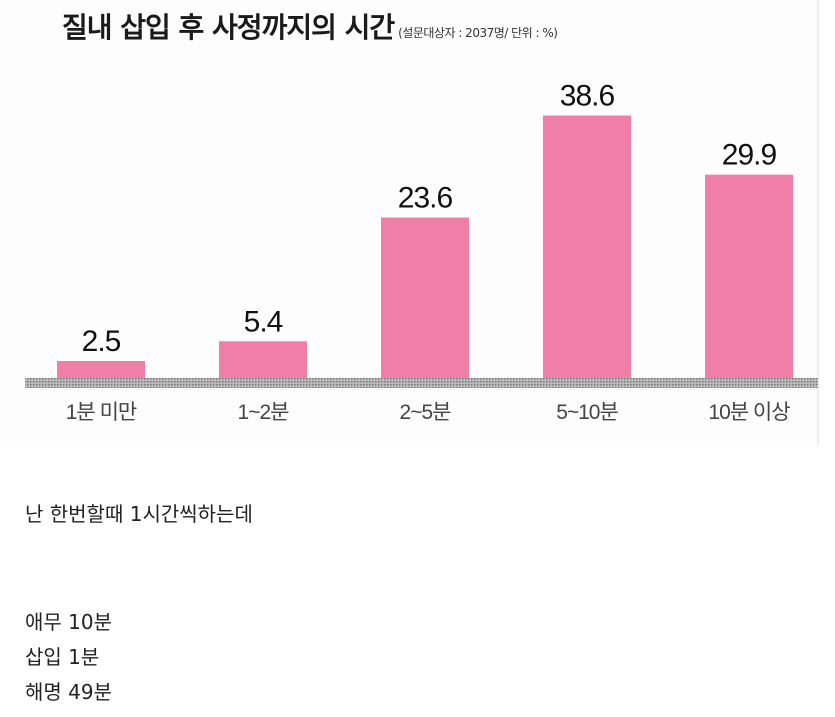  Describe the element at coordinates (749, 155) in the screenshot. I see `bar-value-label: 29.9` at that location.